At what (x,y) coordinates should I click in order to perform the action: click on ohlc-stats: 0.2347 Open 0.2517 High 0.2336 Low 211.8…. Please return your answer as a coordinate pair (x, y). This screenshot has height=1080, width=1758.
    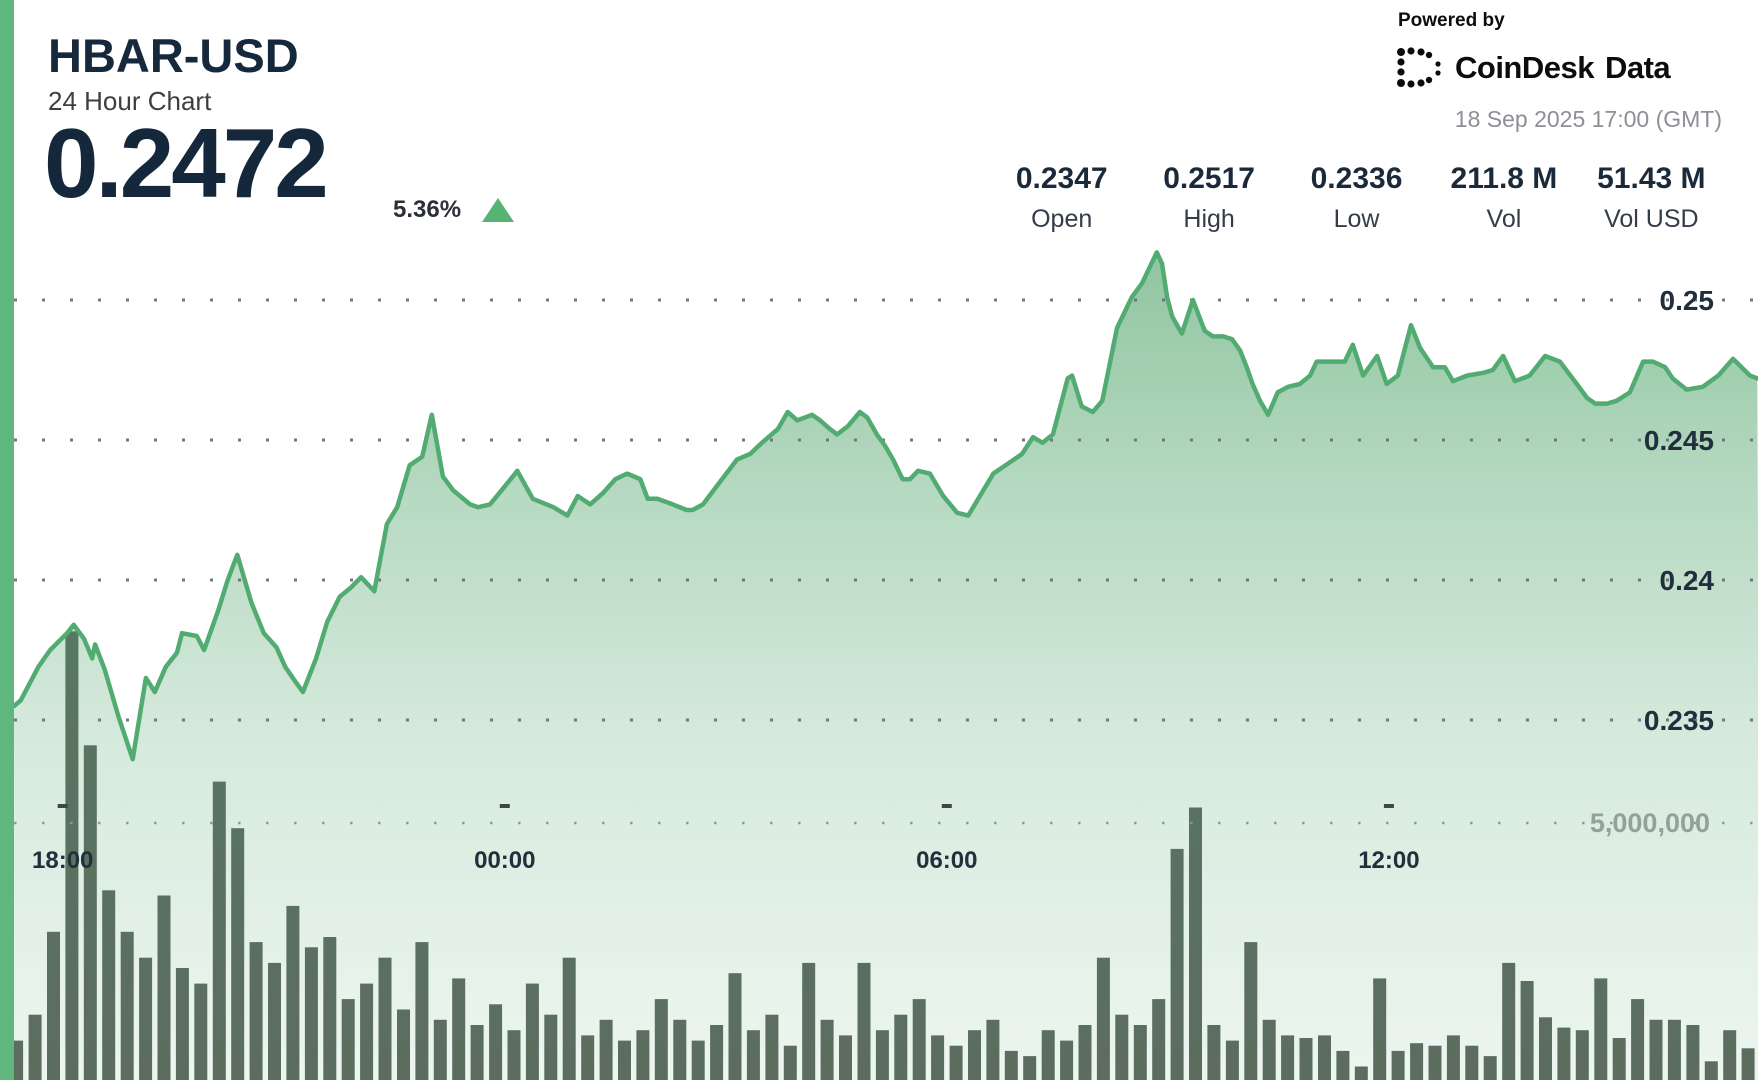
    Looking at the image, I should click on (1356, 198).